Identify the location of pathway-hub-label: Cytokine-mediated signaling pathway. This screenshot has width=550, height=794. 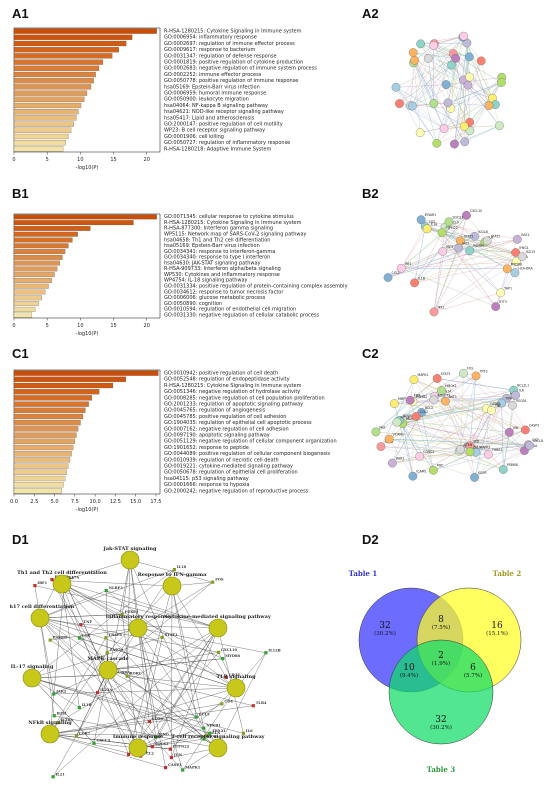
(218, 617).